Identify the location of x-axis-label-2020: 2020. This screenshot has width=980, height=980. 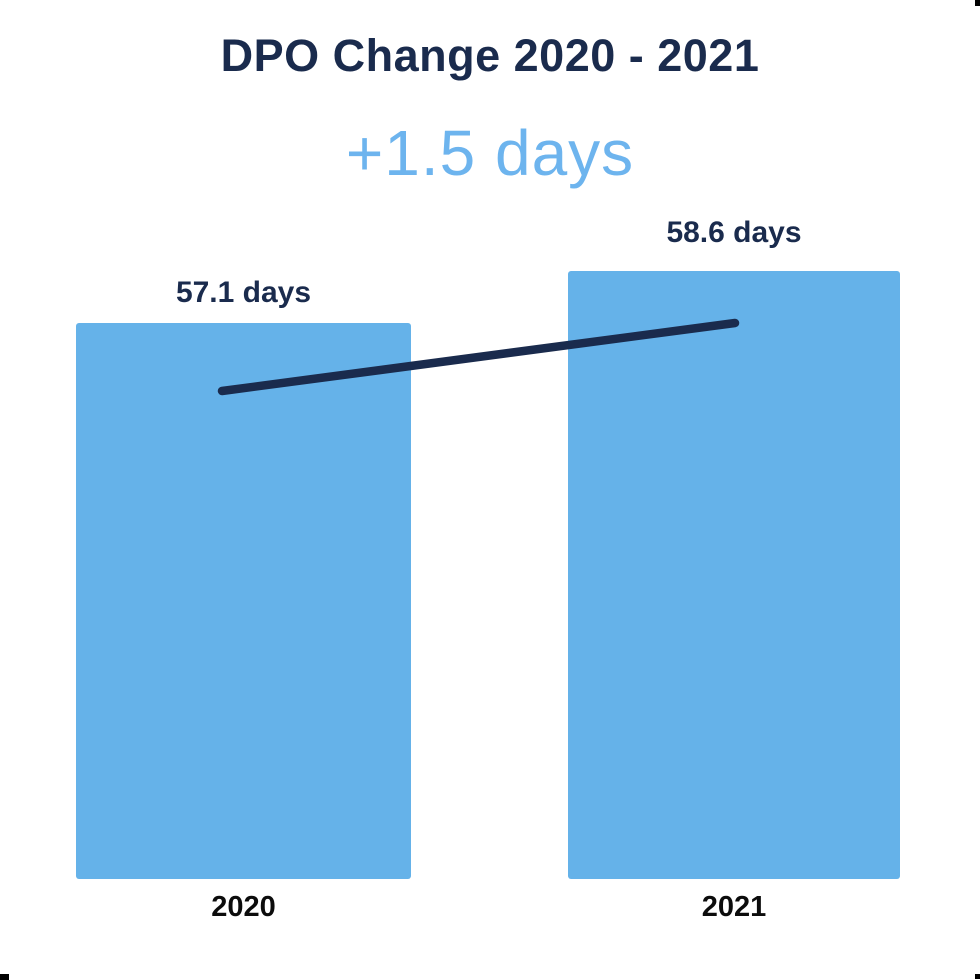
(243, 907).